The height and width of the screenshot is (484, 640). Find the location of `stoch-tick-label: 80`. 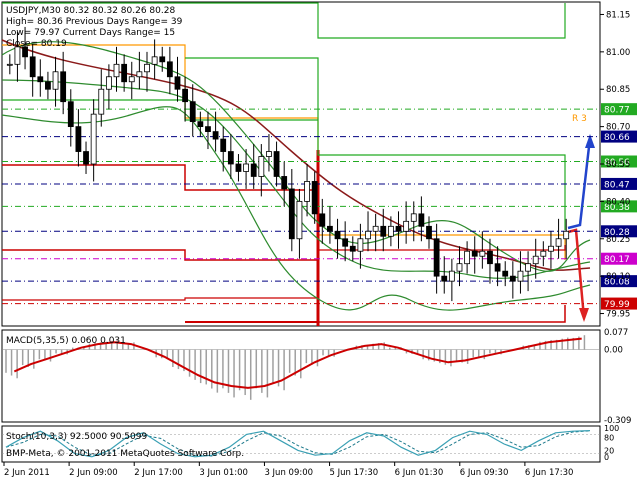

stoch-tick-label: 80 is located at coordinates (609, 437).